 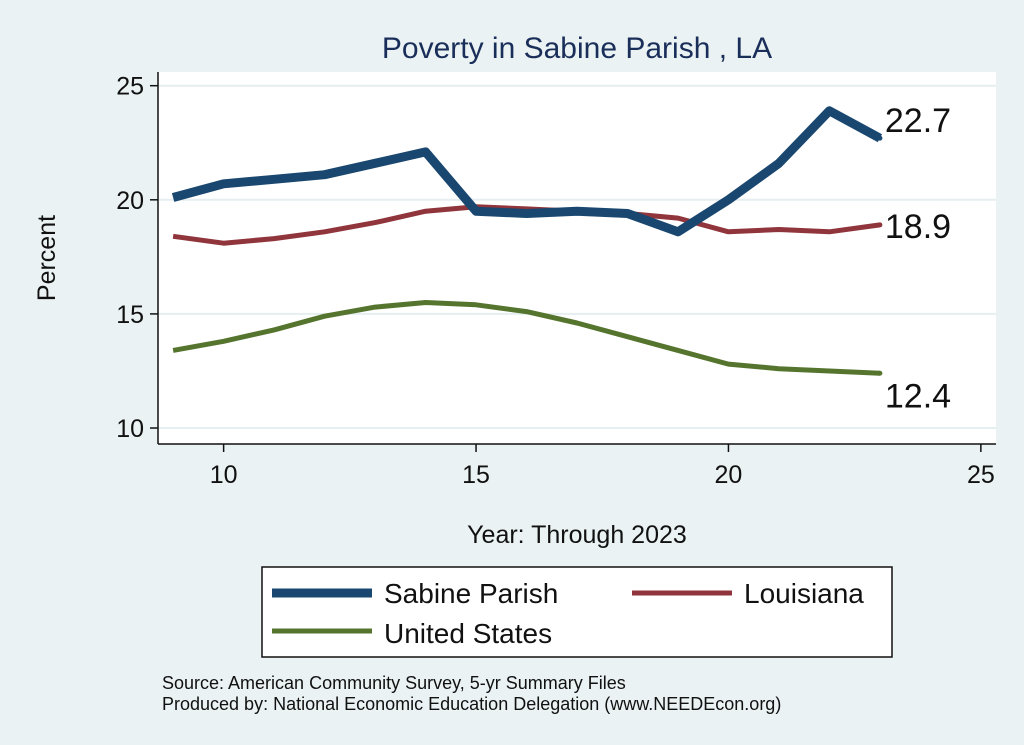 I want to click on x-tick-label-20: 20, so click(x=729, y=475).